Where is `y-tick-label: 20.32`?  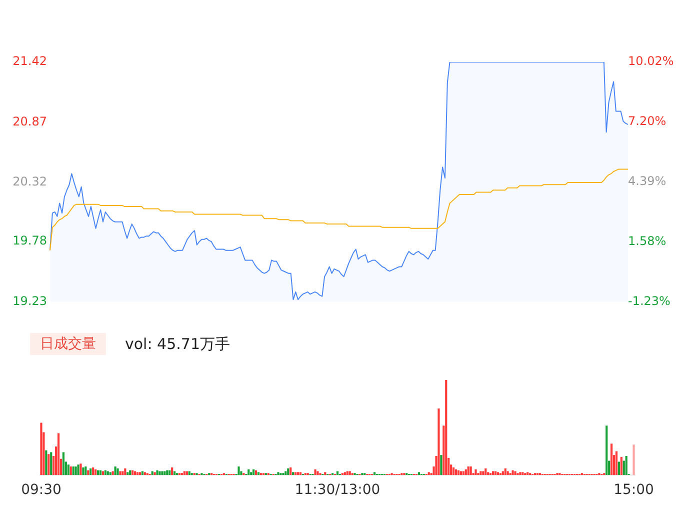
y-tick-label: 20.32 is located at coordinates (29, 181).